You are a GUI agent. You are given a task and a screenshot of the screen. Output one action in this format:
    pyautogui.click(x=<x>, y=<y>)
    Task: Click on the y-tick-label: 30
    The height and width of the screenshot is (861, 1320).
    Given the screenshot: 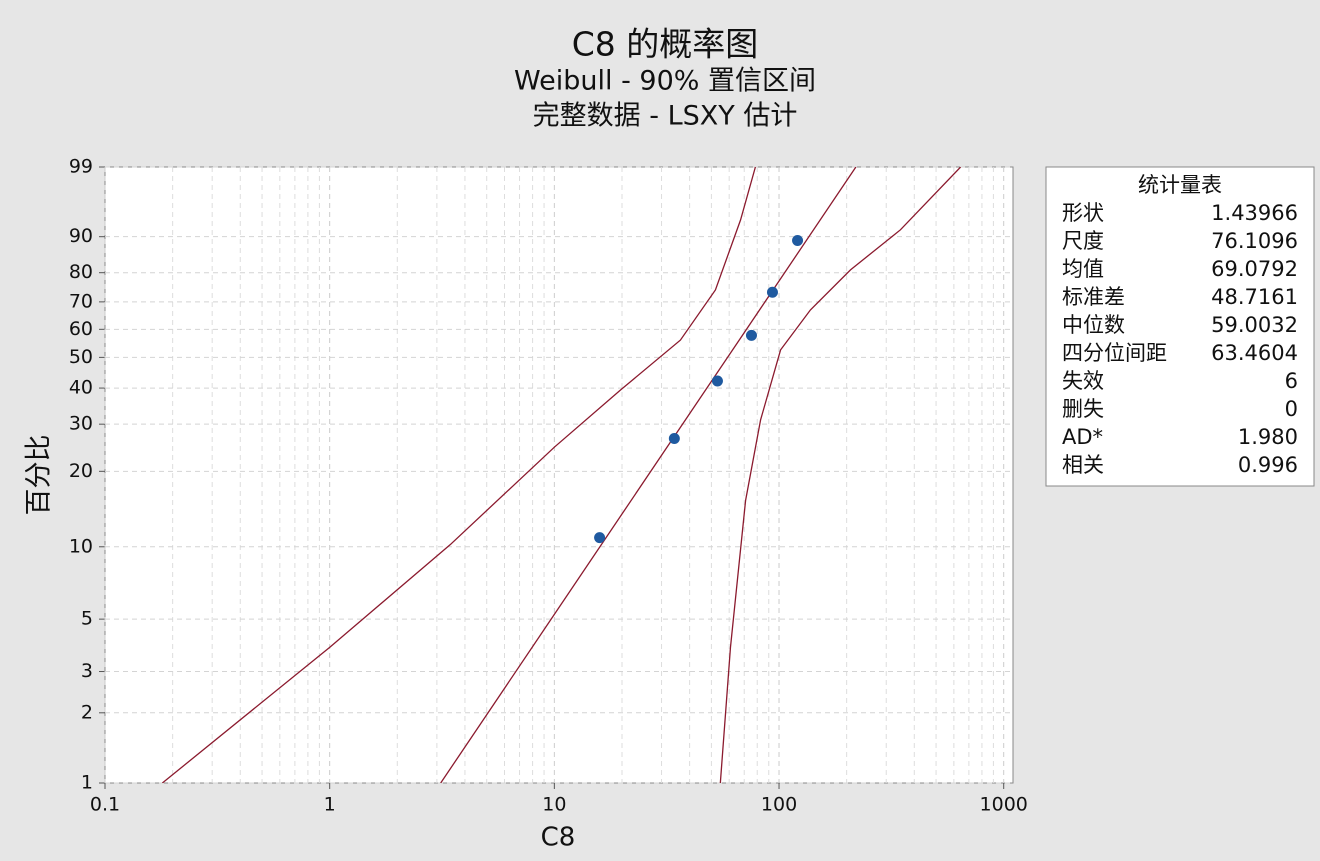 What is the action you would take?
    pyautogui.click(x=81, y=424)
    